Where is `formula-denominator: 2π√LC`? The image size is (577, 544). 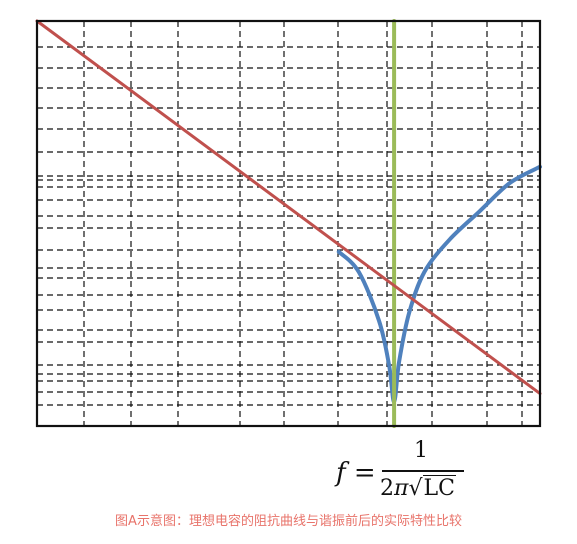
formula-denominator: 2π√LC is located at coordinates (418, 488).